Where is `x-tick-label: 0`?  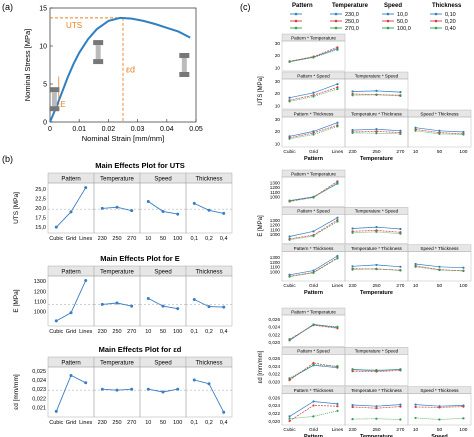 x-tick-label: 0 is located at coordinates (50, 129).